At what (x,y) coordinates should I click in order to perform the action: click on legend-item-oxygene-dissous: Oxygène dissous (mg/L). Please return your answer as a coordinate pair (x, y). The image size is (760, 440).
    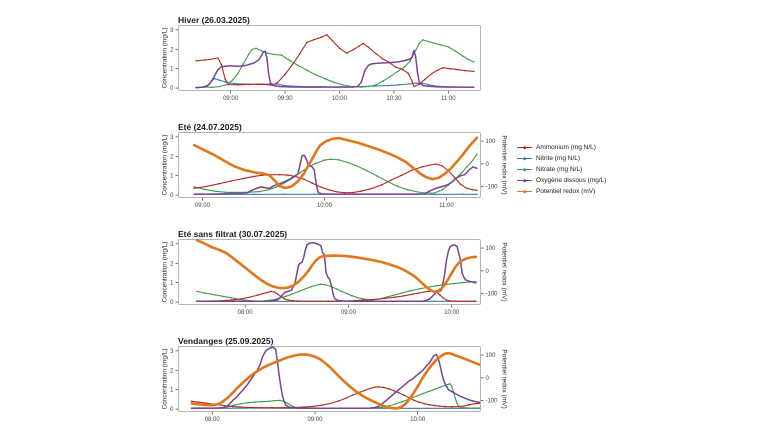
    Looking at the image, I should click on (561, 180).